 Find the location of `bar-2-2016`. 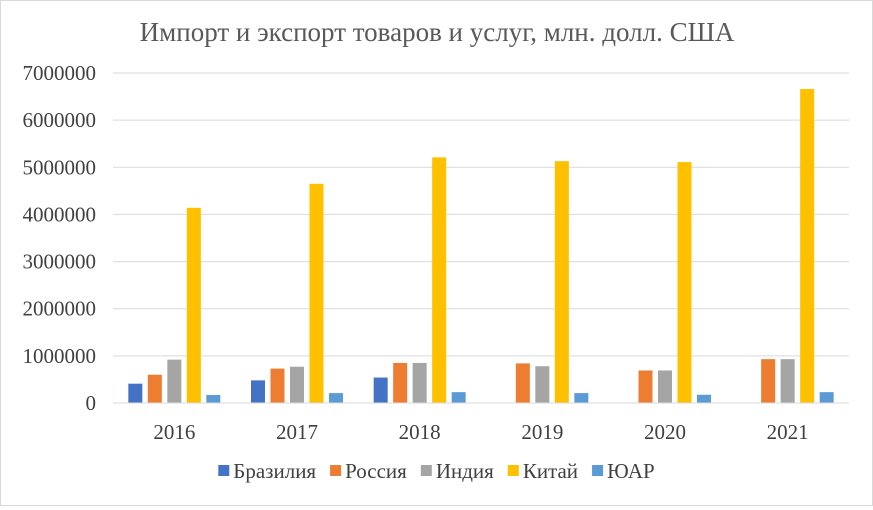

bar-2-2016 is located at coordinates (154, 388).